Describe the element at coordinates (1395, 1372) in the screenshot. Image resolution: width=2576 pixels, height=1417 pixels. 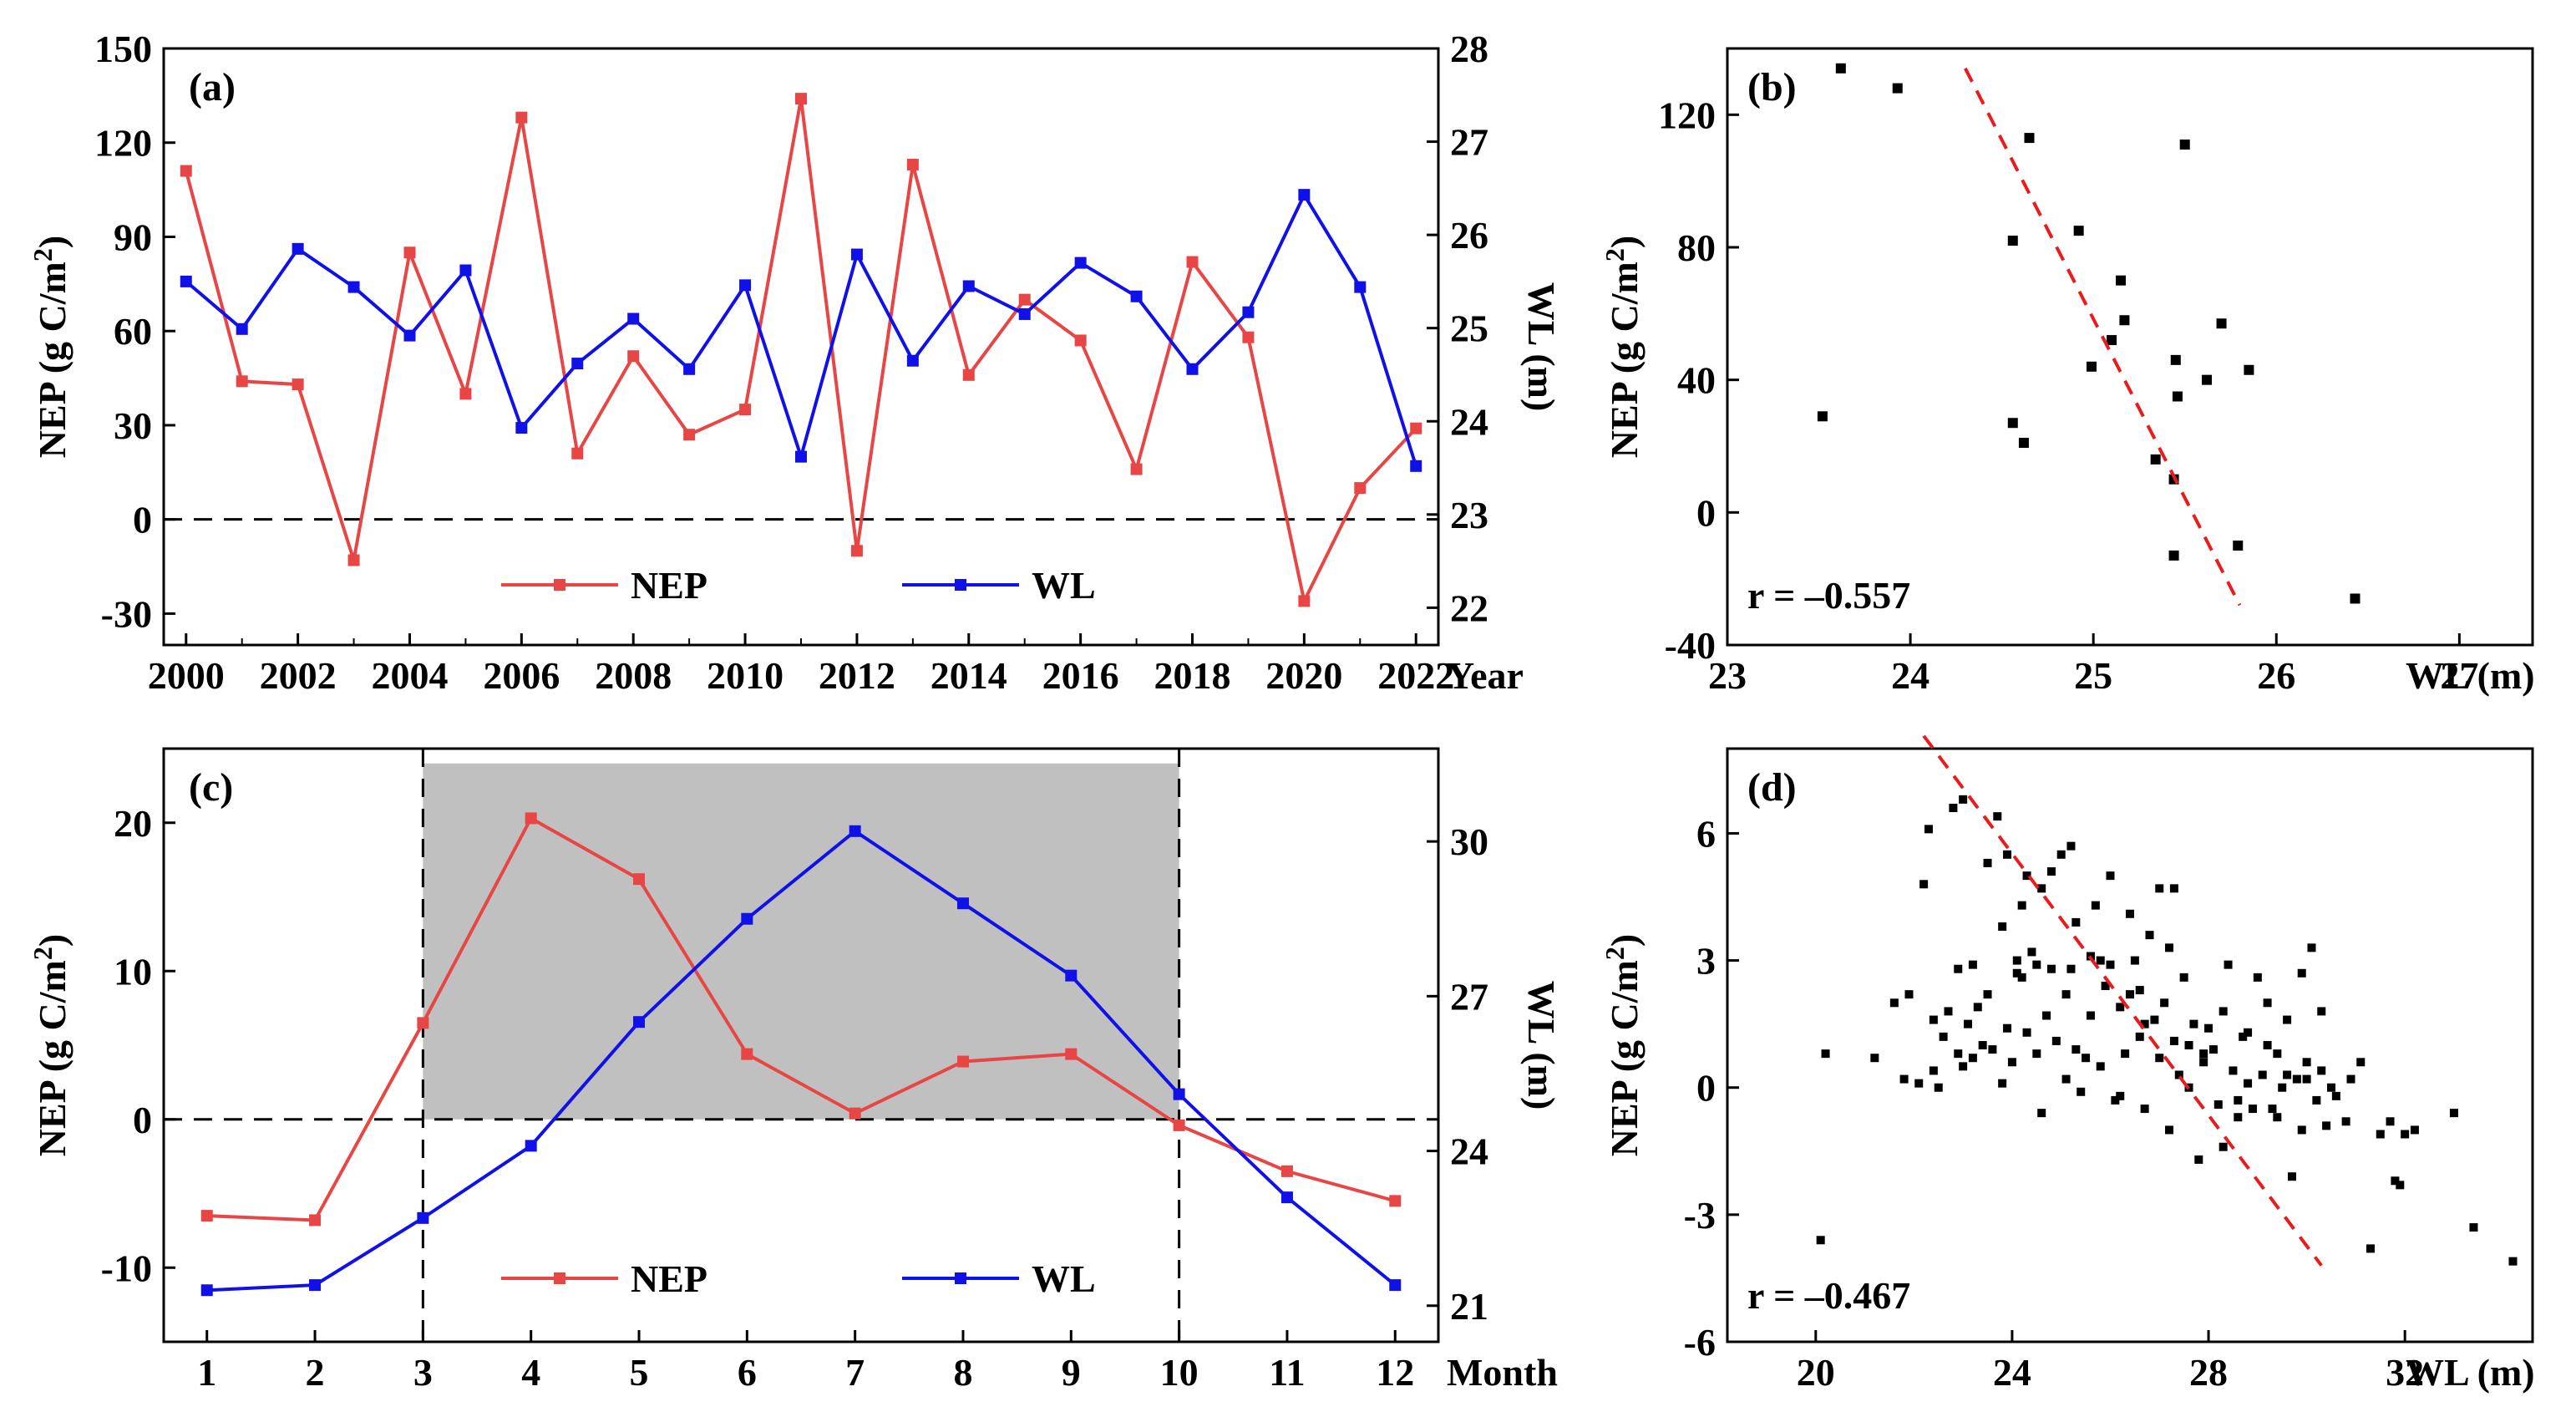
I see `x-tick-label: 12` at that location.